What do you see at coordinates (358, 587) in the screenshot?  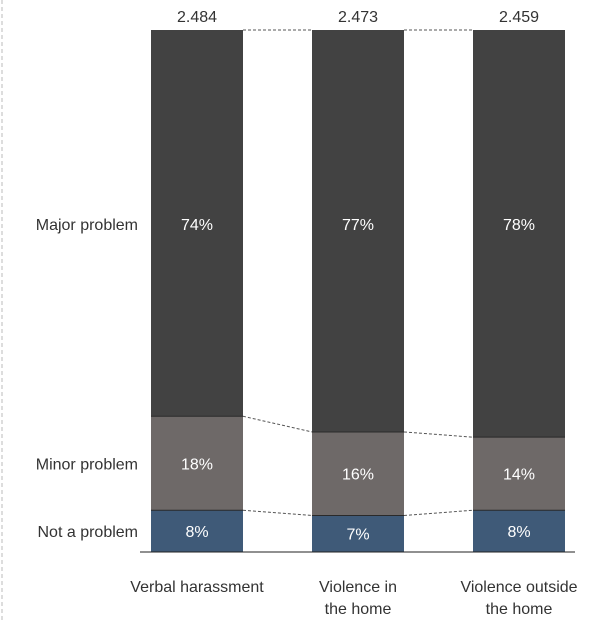 I see `category-label: Violence in` at bounding box center [358, 587].